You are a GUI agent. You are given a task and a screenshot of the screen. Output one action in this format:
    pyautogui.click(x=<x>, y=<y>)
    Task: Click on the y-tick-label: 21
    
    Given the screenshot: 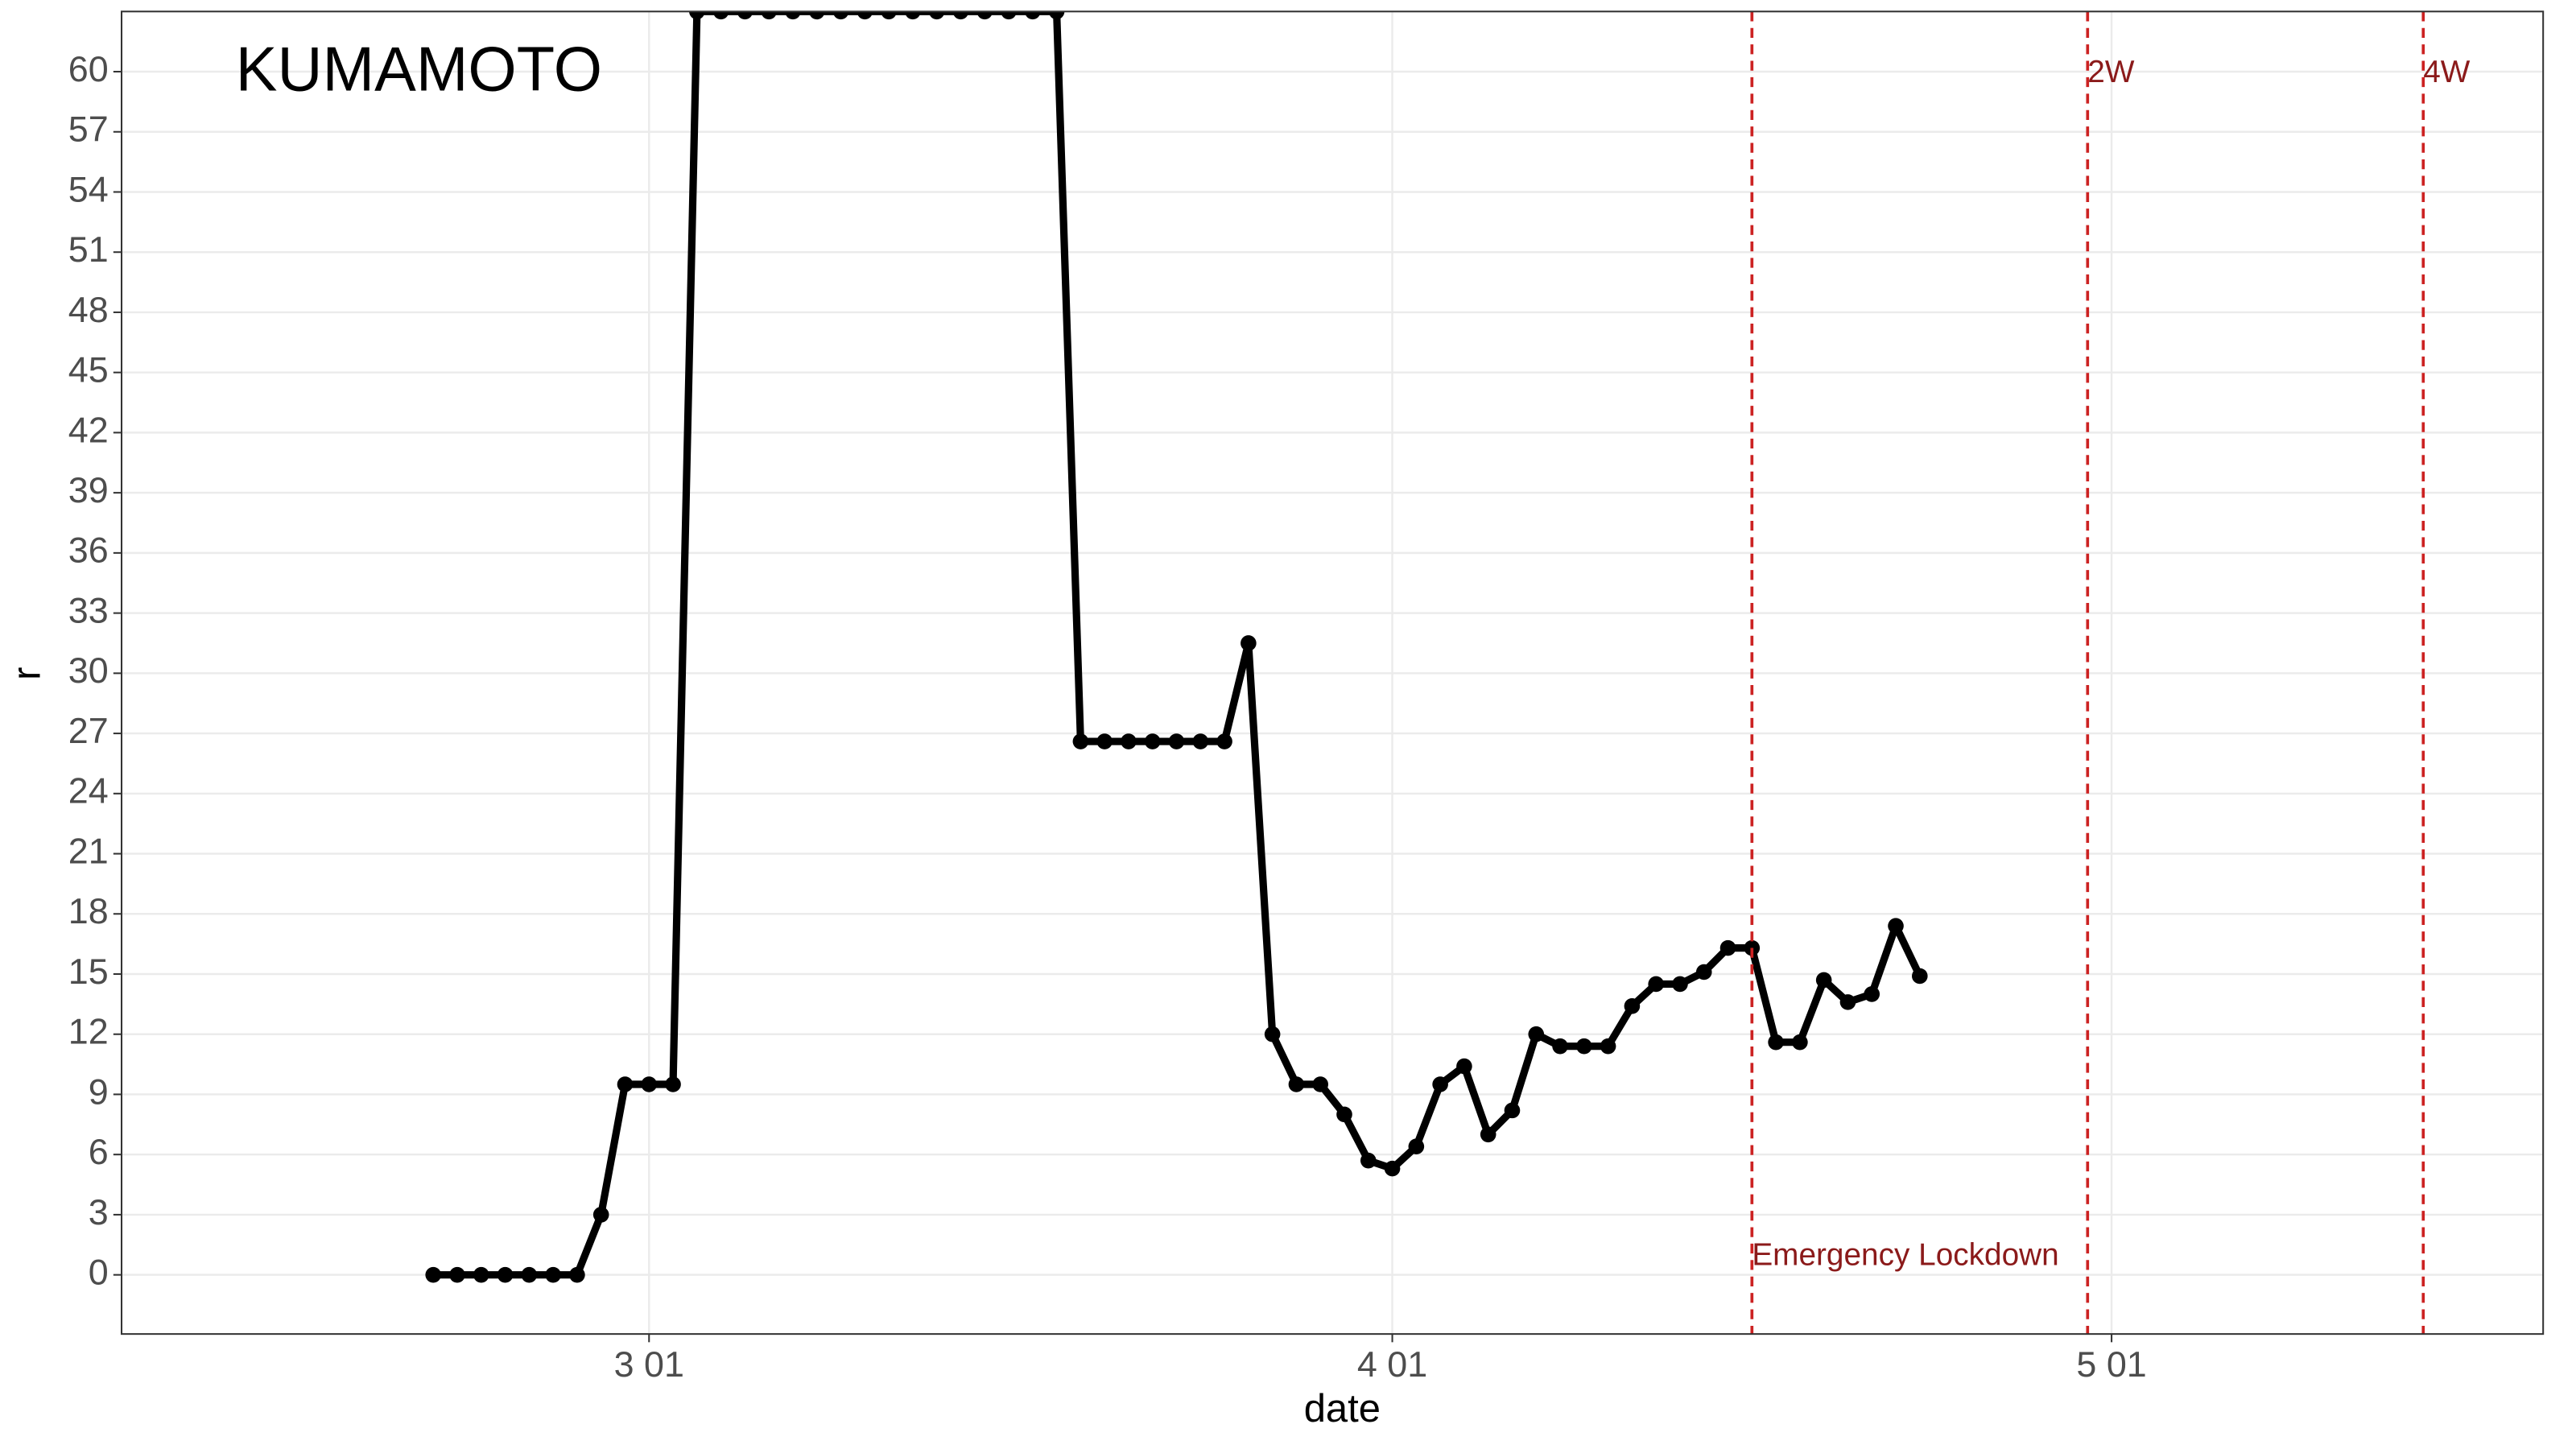 What is the action you would take?
    pyautogui.click(x=88, y=850)
    